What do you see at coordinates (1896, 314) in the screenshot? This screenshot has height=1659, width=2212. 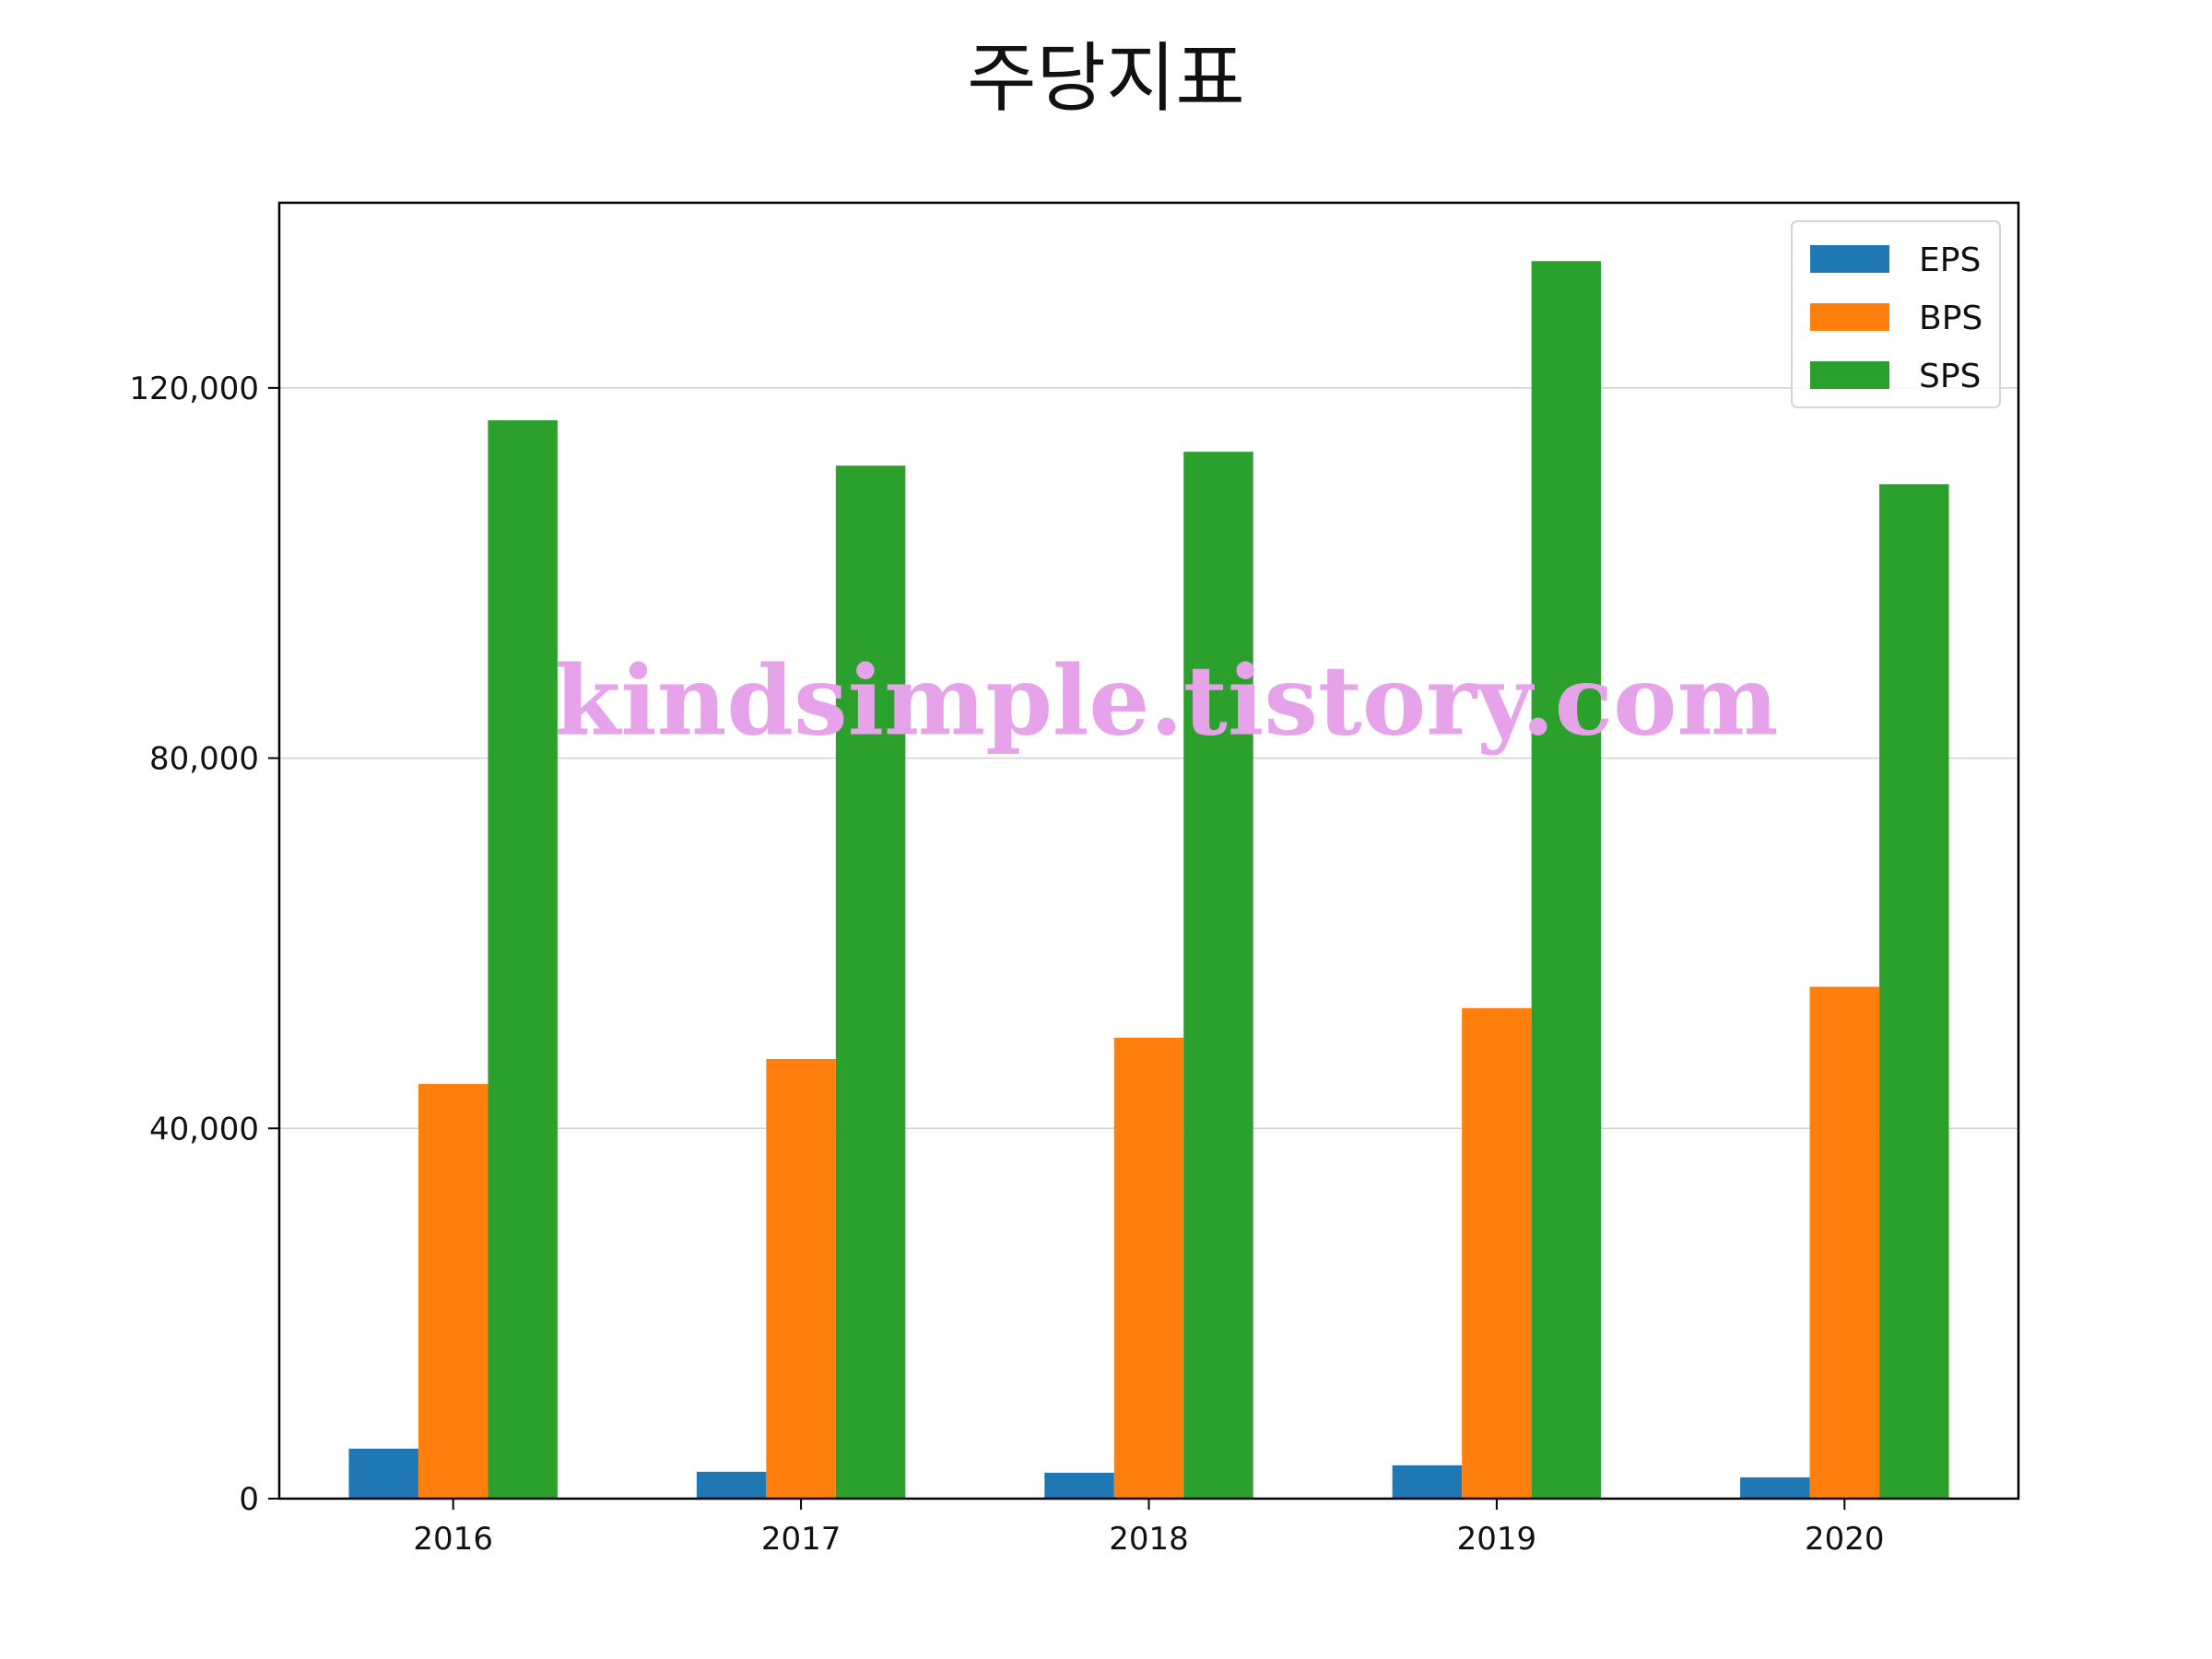 I see `legend: EPS BPS SPS` at bounding box center [1896, 314].